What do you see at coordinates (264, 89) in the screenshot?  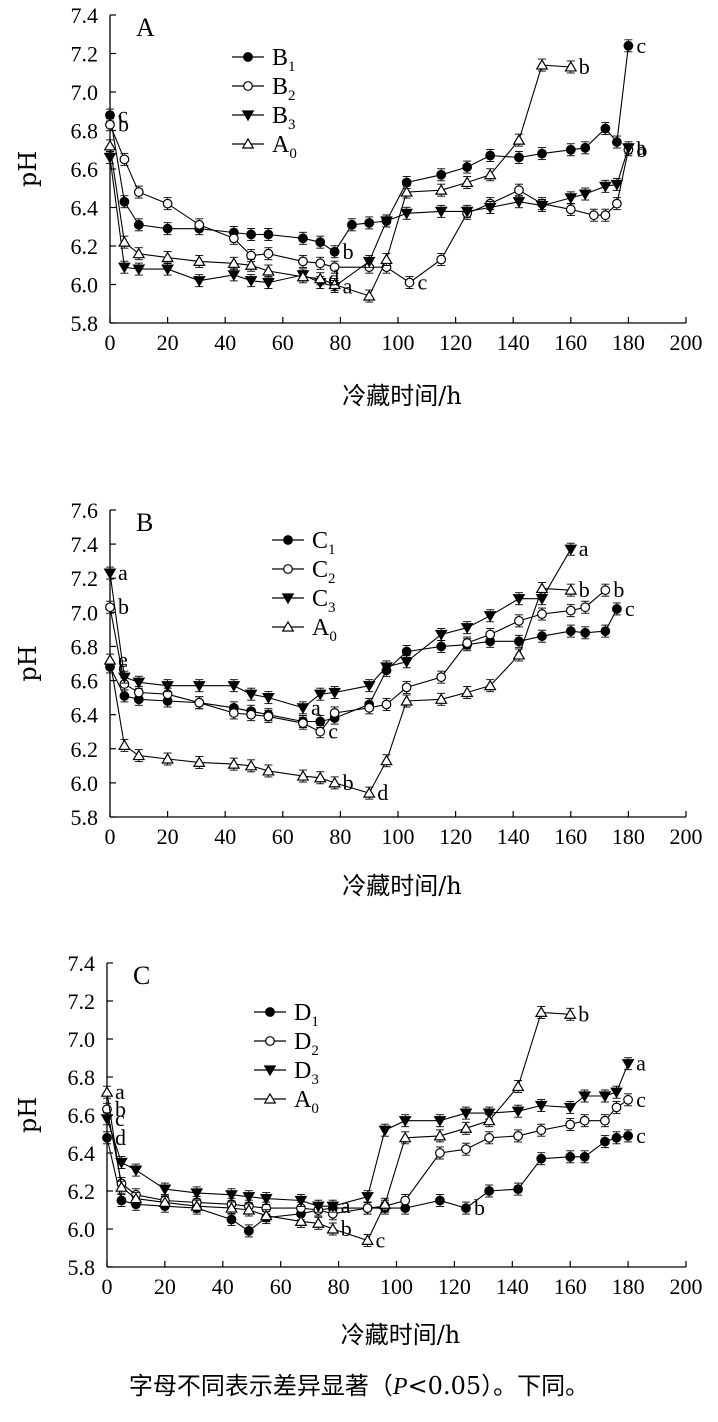 I see `legend-entry: B2` at bounding box center [264, 89].